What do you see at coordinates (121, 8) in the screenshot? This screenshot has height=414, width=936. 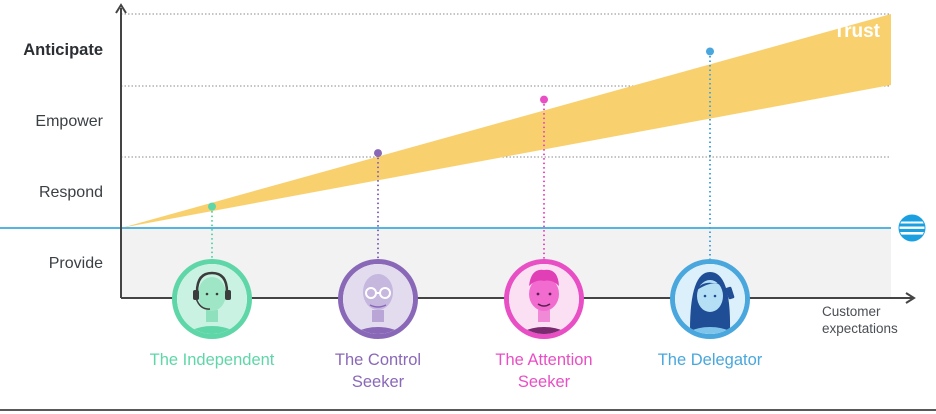 I see `y-axis-arrow` at bounding box center [121, 8].